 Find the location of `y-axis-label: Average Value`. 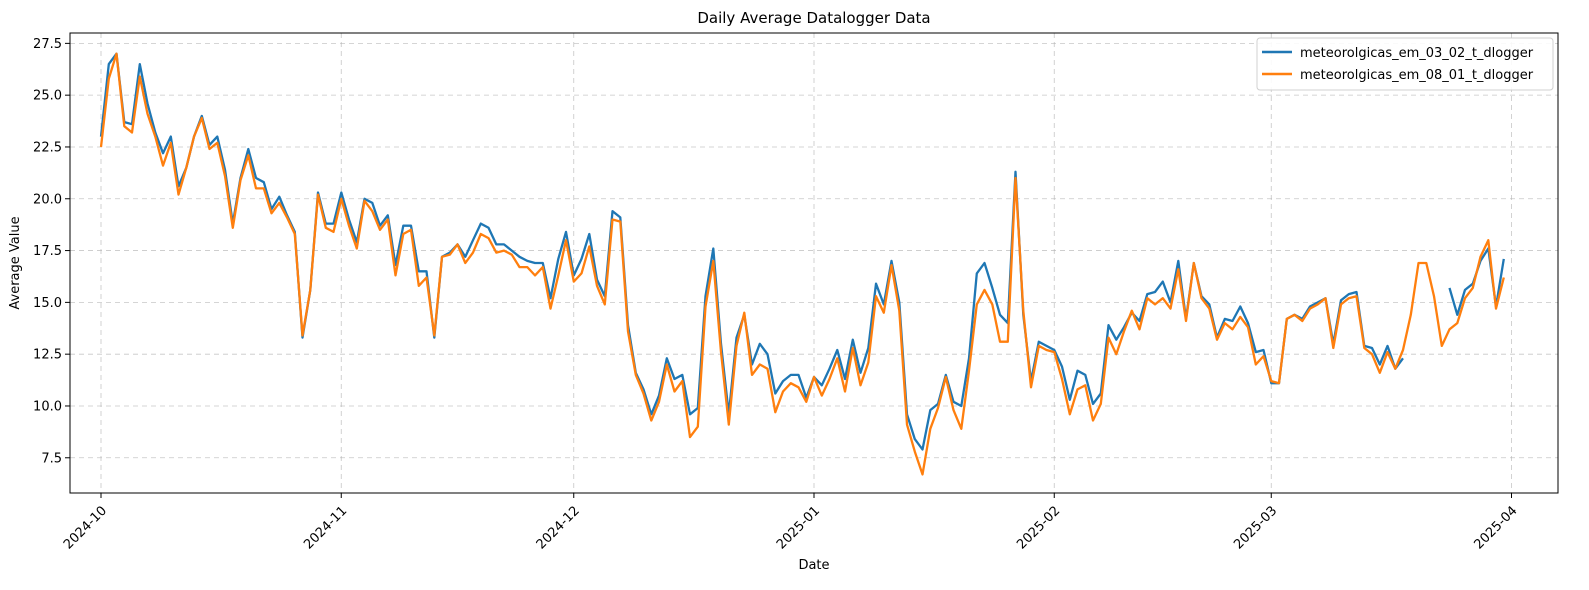

y-axis-label: Average Value is located at coordinates (15, 262).